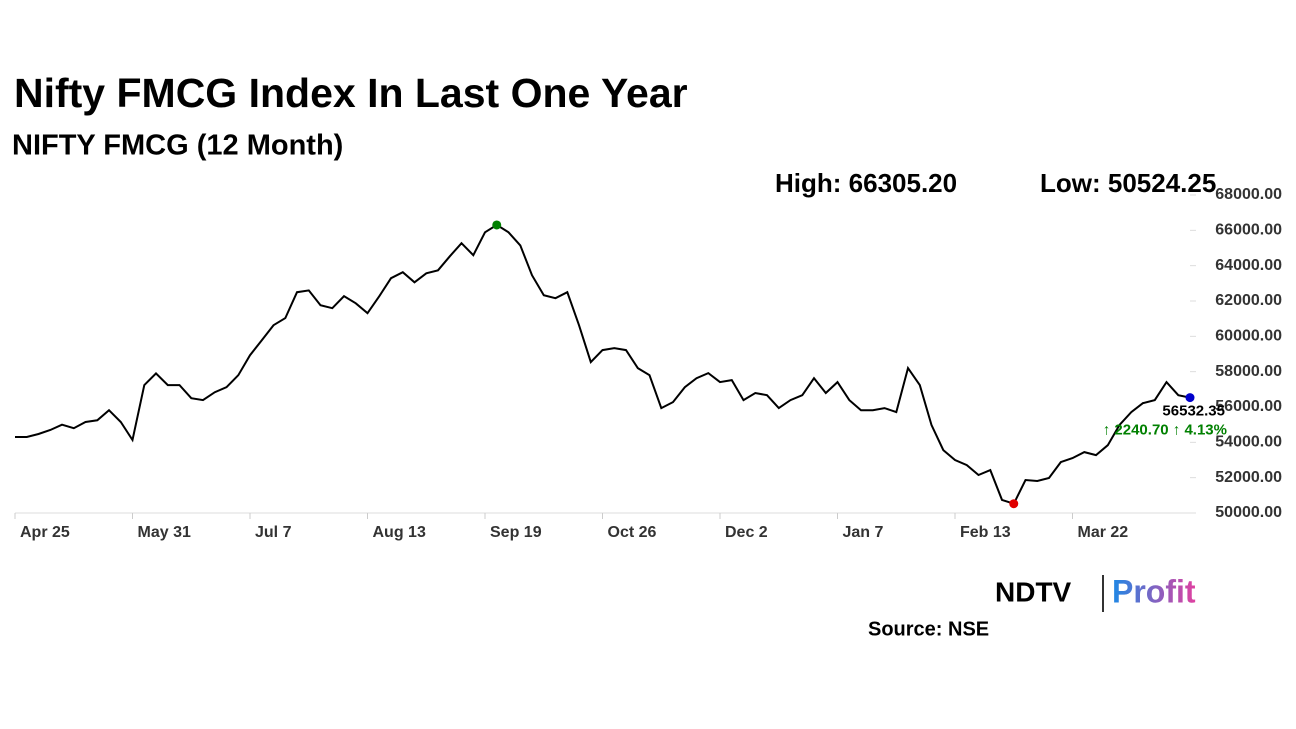  What do you see at coordinates (516, 532) in the screenshot?
I see `x-tick-label: Sep 19` at bounding box center [516, 532].